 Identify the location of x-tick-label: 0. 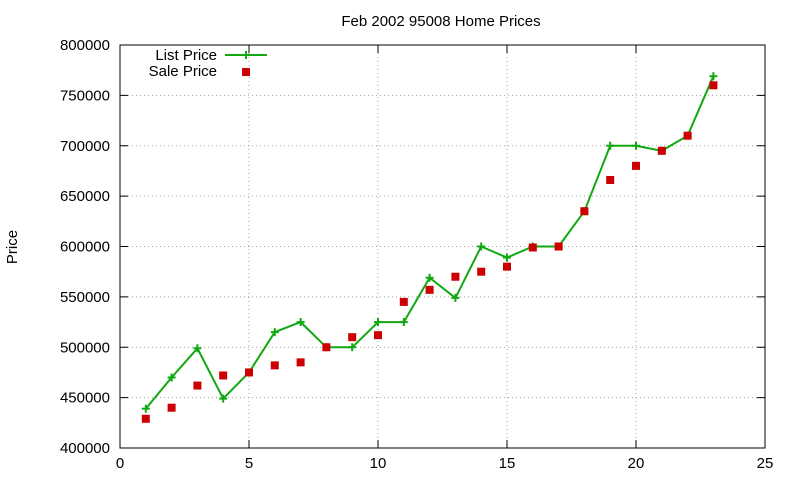
(120, 463).